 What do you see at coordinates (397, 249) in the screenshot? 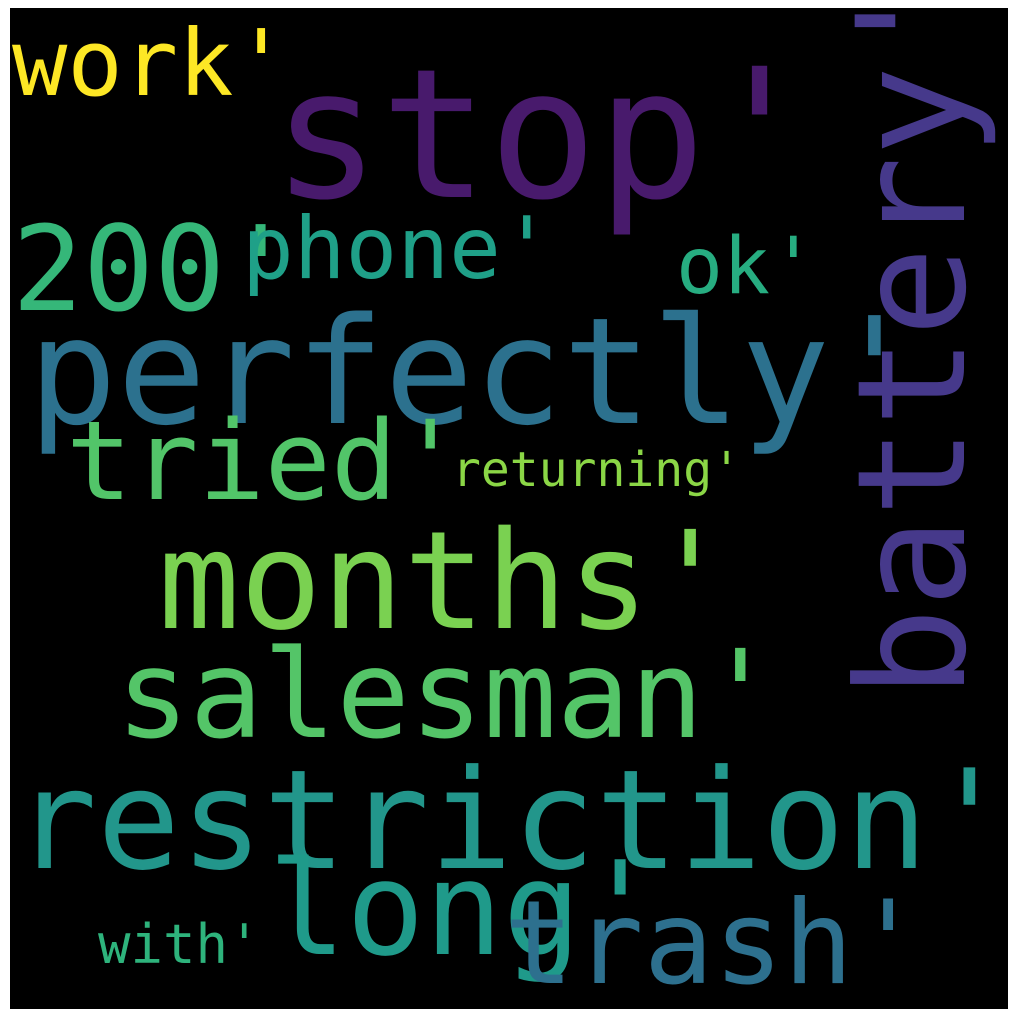
I see `word-phone: phone'` at bounding box center [397, 249].